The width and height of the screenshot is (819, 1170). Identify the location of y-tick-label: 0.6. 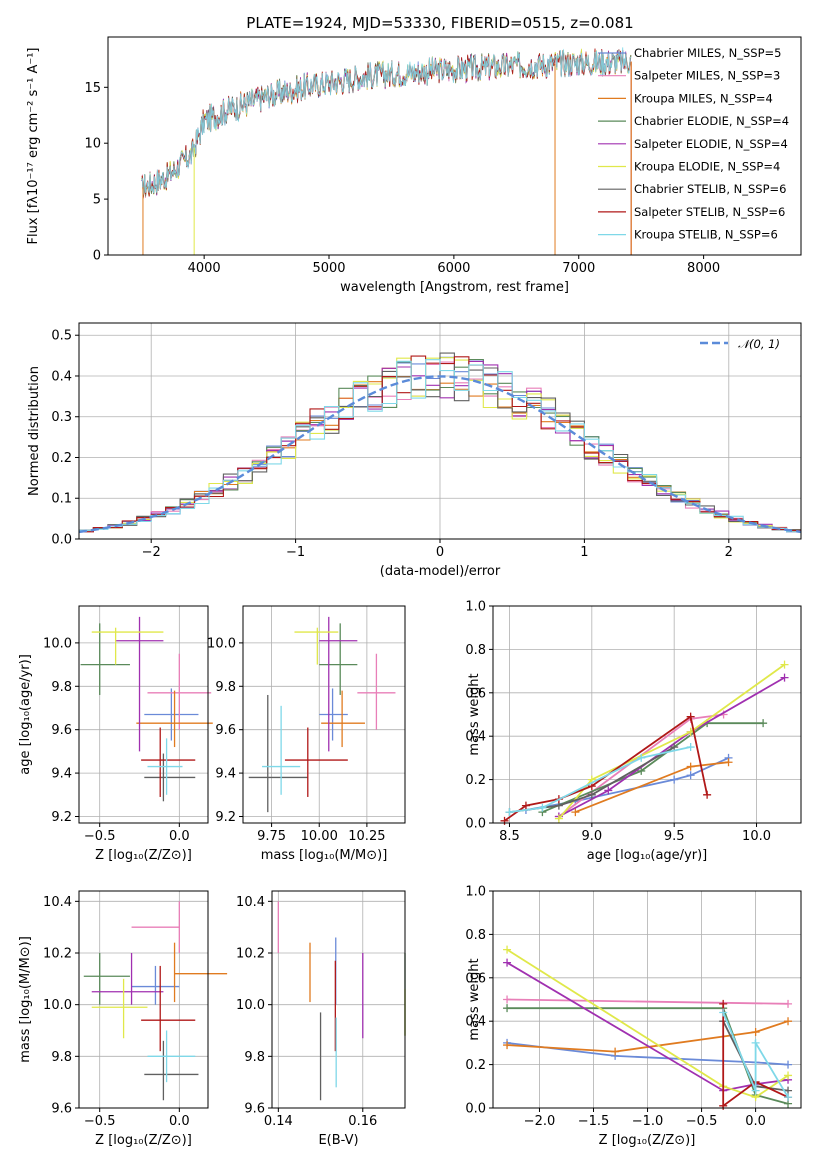
(475, 693).